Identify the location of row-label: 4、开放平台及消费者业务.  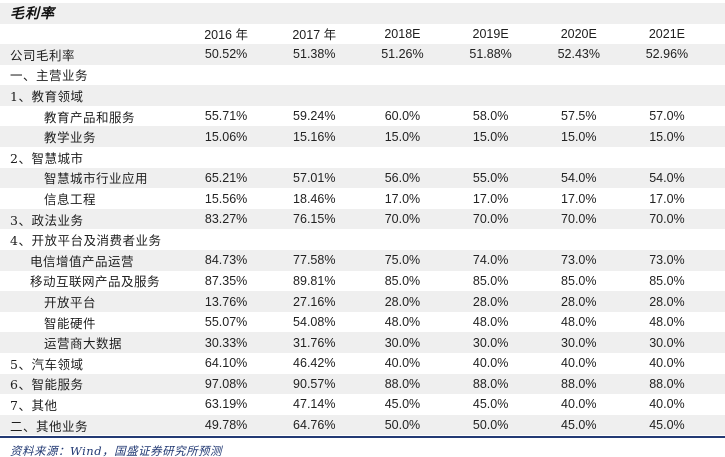
(86, 241).